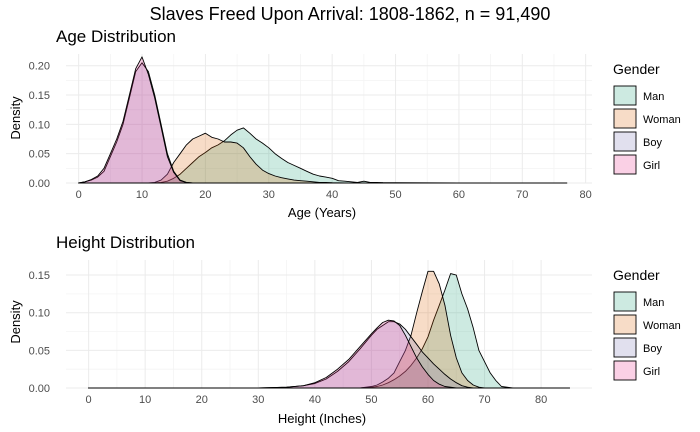 Image resolution: width=700 pixels, height=432 pixels. What do you see at coordinates (116, 36) in the screenshot?
I see `panel-title: Age Distribution` at bounding box center [116, 36].